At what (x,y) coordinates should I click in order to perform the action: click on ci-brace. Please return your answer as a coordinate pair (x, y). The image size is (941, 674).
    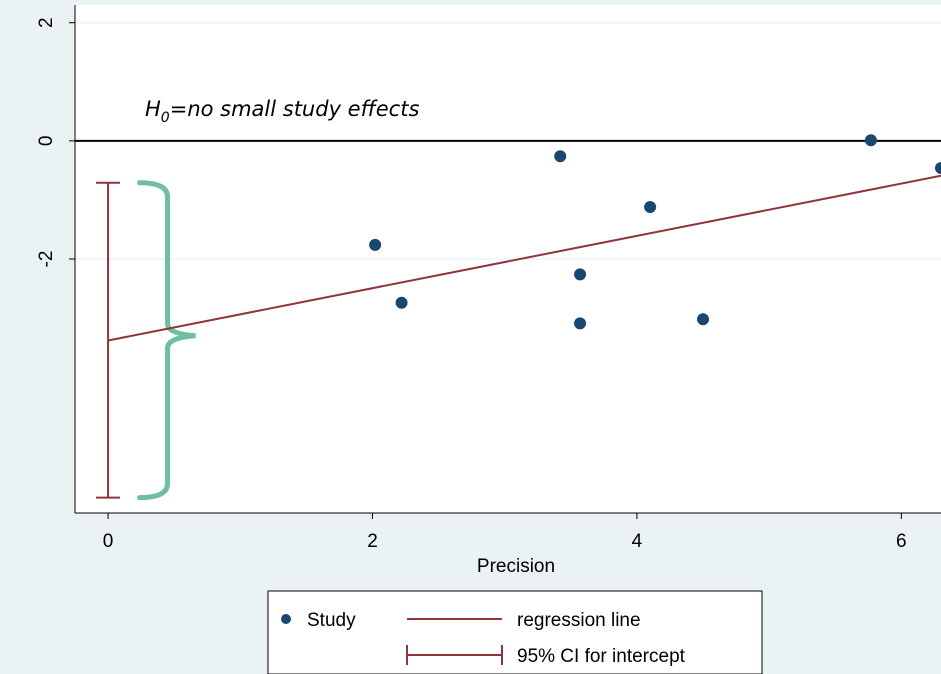
    Looking at the image, I should click on (166, 340).